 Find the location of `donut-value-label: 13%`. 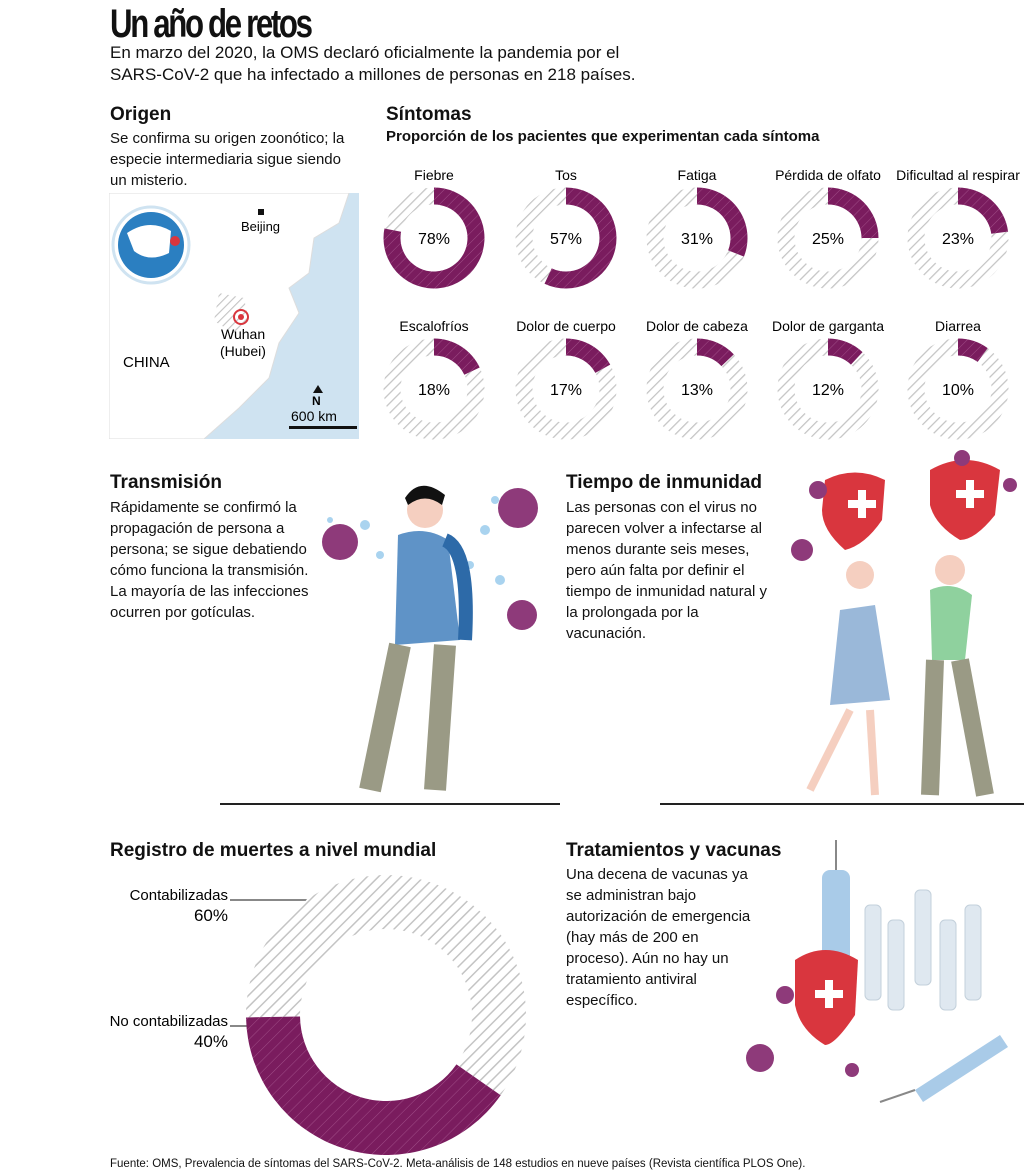

donut-value-label: 13% is located at coordinates (697, 390).